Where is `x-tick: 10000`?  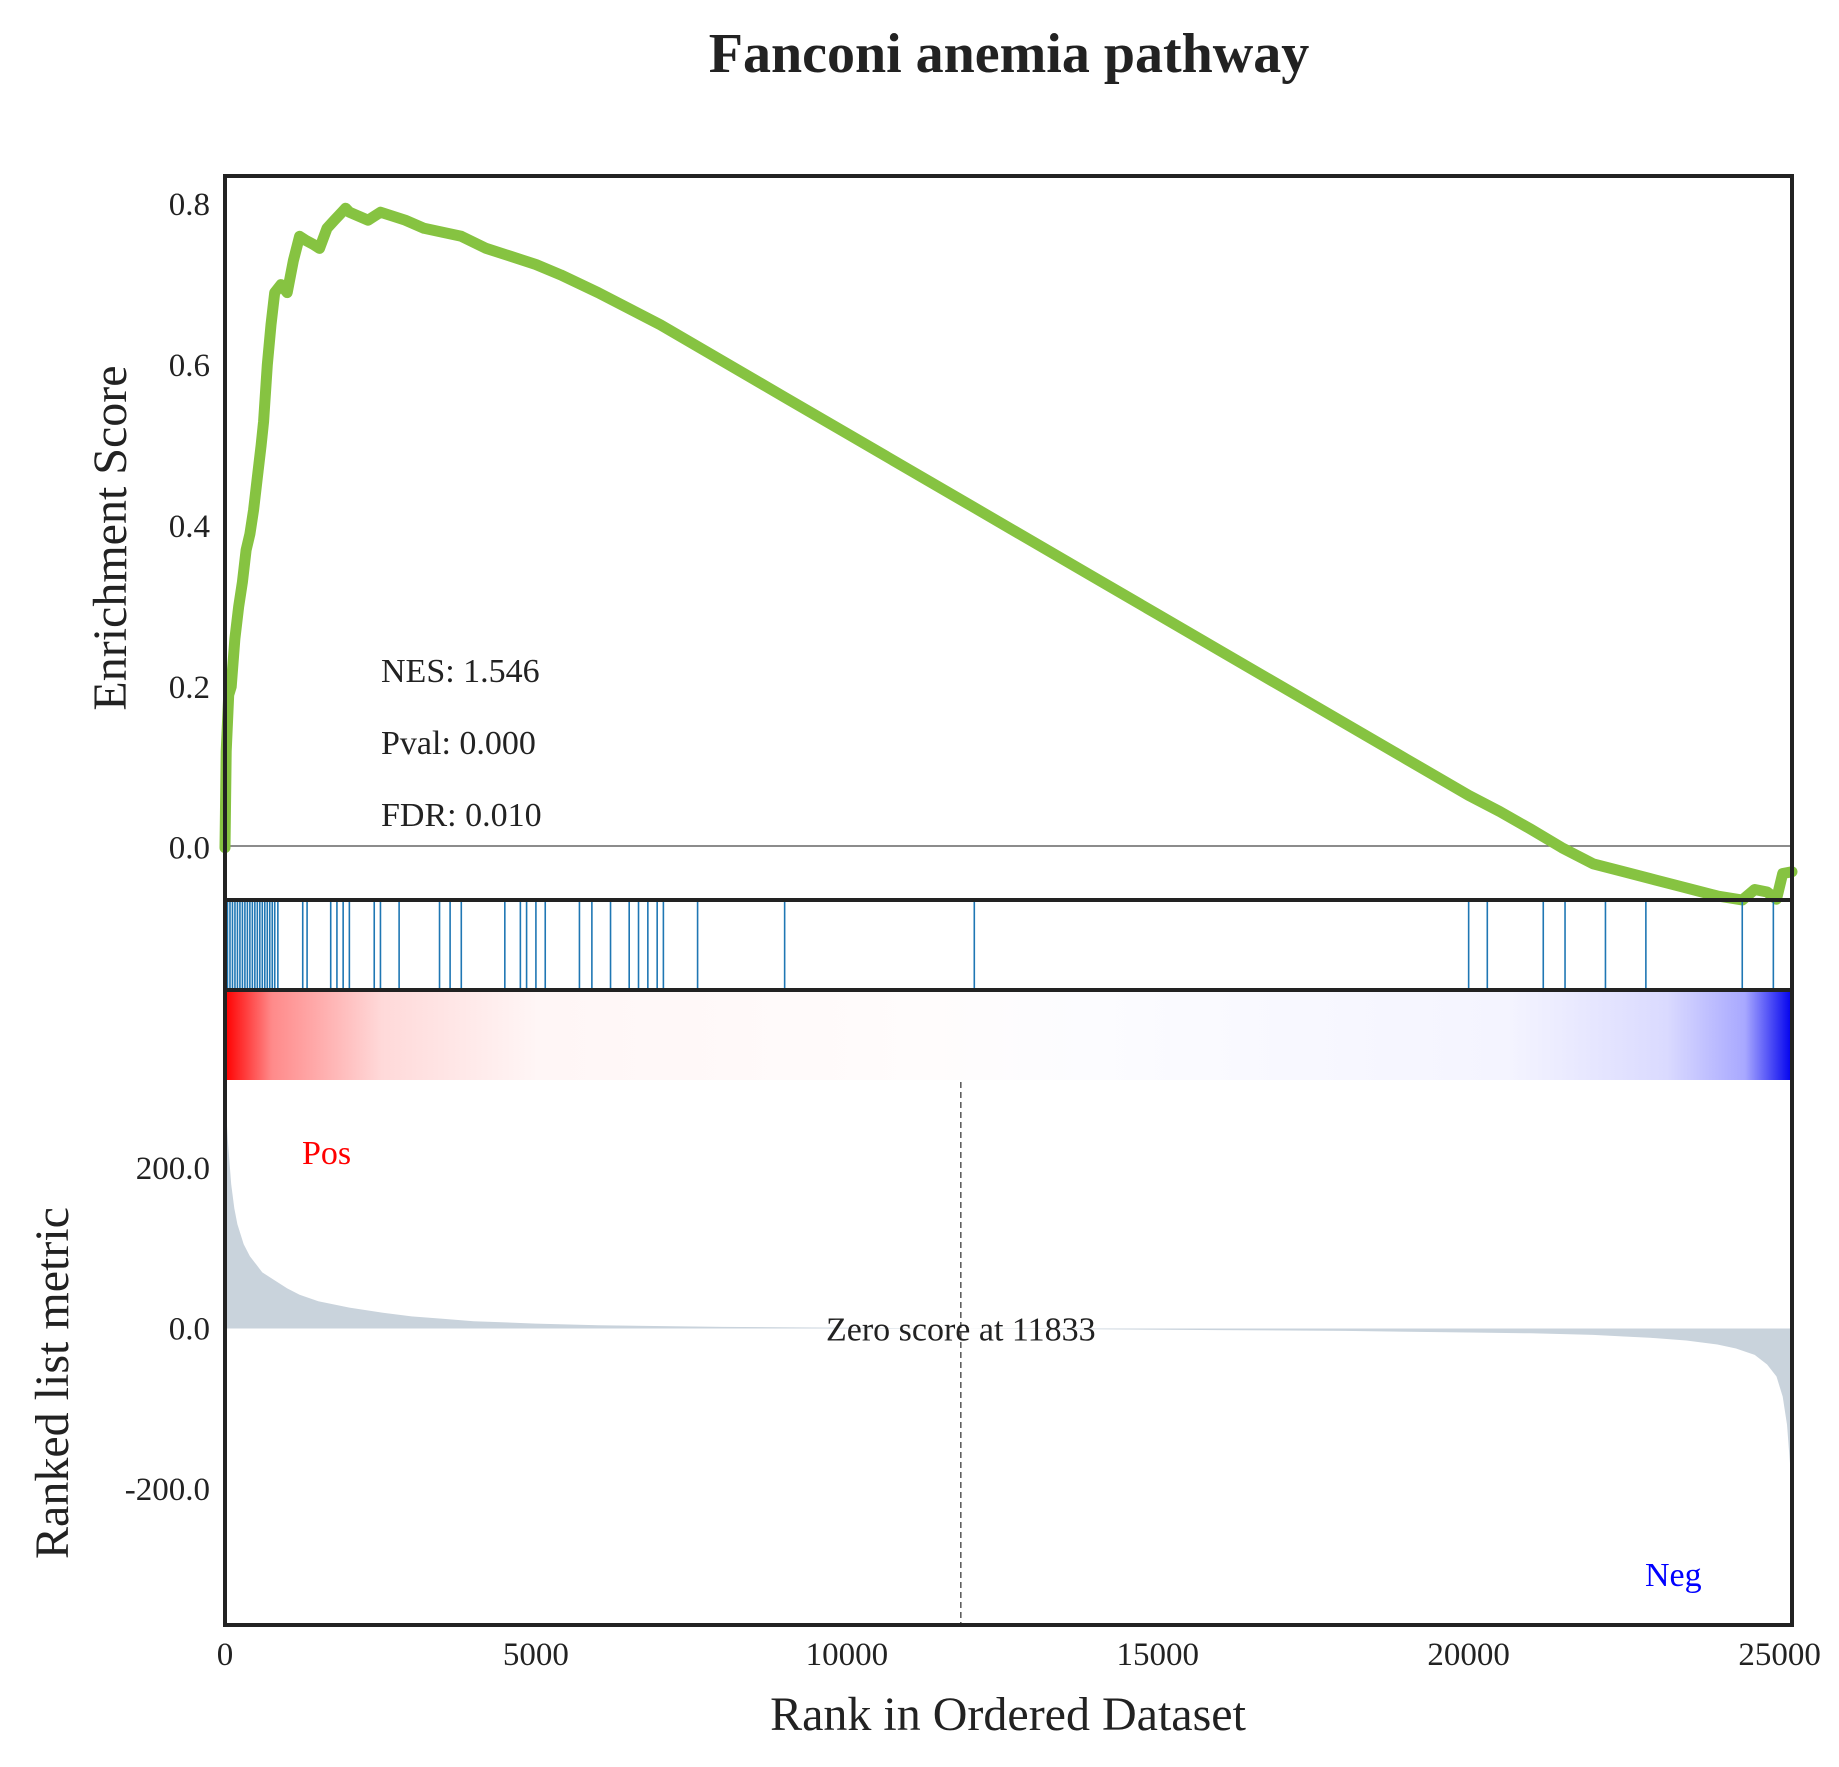
x-tick: 10000 is located at coordinates (847, 1655).